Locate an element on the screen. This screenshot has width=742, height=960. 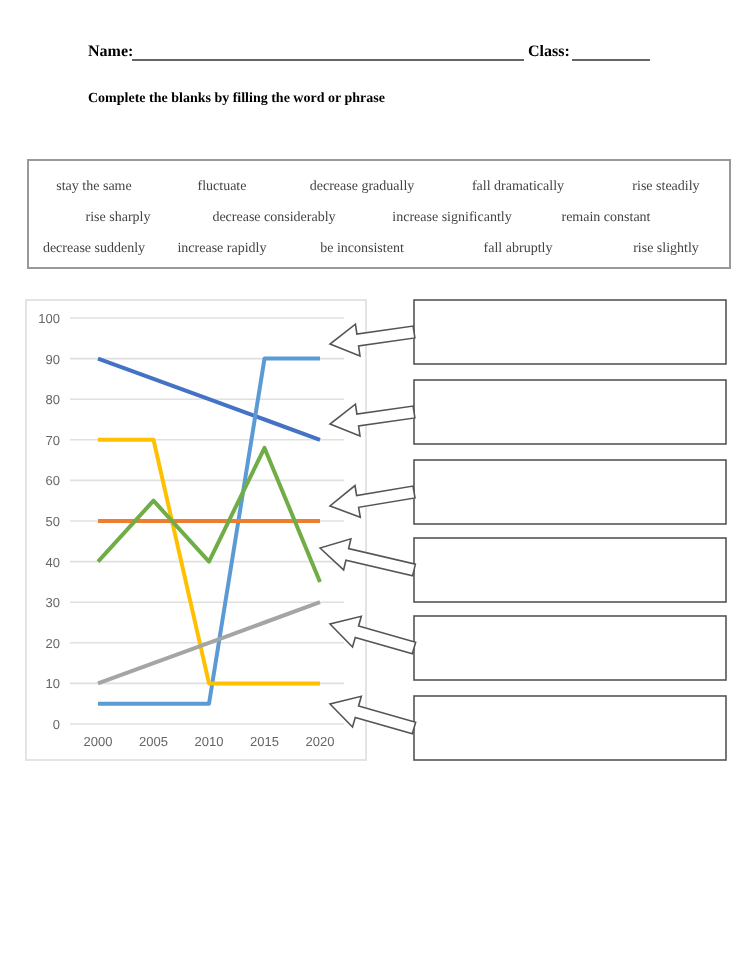
text: Class: is located at coordinates (549, 51).